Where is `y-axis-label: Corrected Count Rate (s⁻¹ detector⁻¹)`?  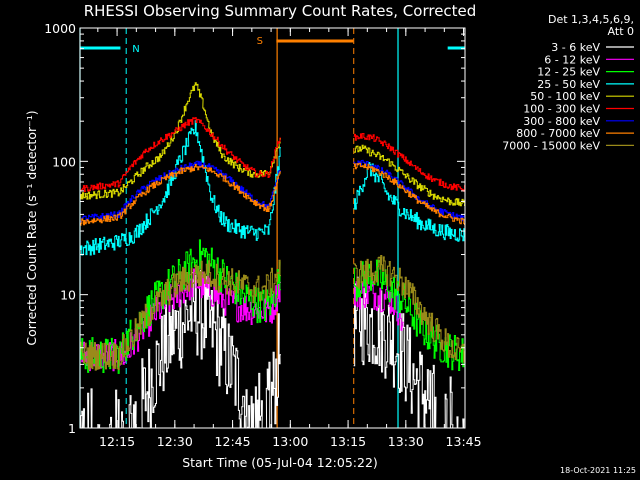
y-axis-label: Corrected Count Rate (s⁻¹ detector⁻¹) is located at coordinates (31, 227).